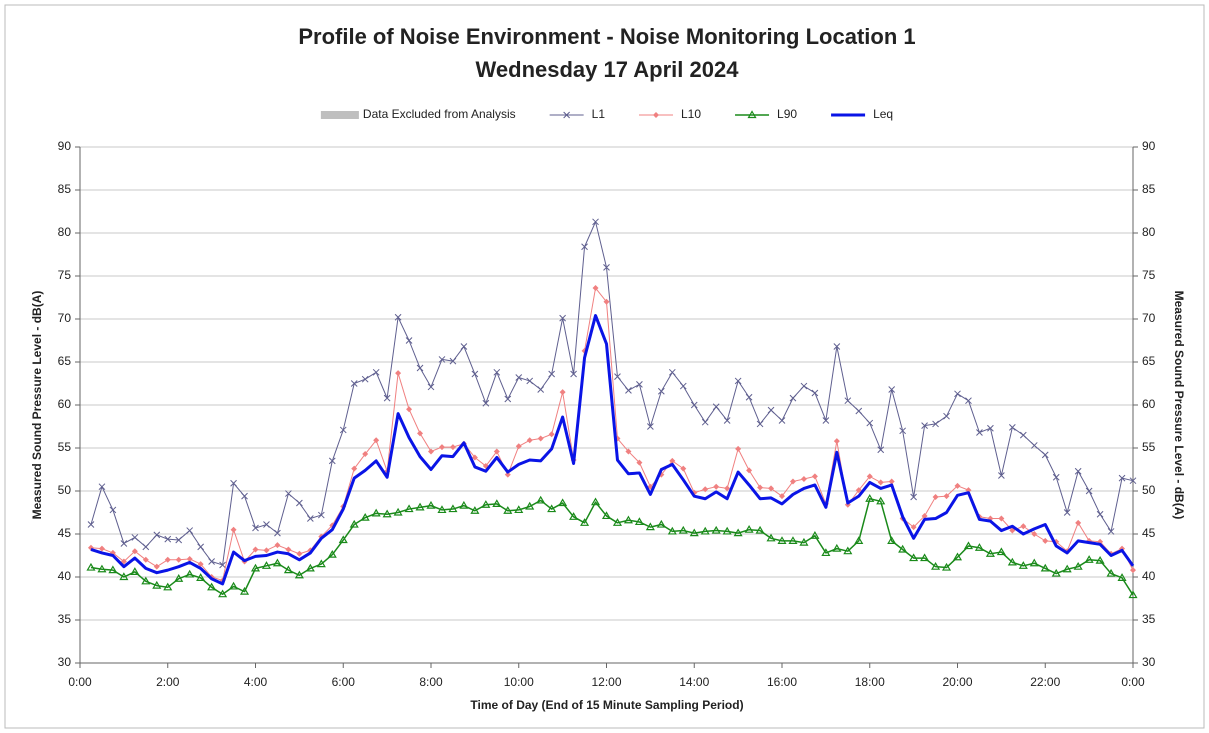 Image resolution: width=1209 pixels, height=733 pixels. What do you see at coordinates (1045, 682) in the screenshot?
I see `x-tick-label: 22:00` at bounding box center [1045, 682].